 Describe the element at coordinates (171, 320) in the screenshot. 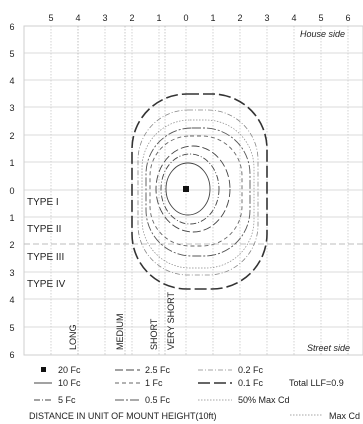

I see `range-label-very-short: VERY SHORT` at that location.